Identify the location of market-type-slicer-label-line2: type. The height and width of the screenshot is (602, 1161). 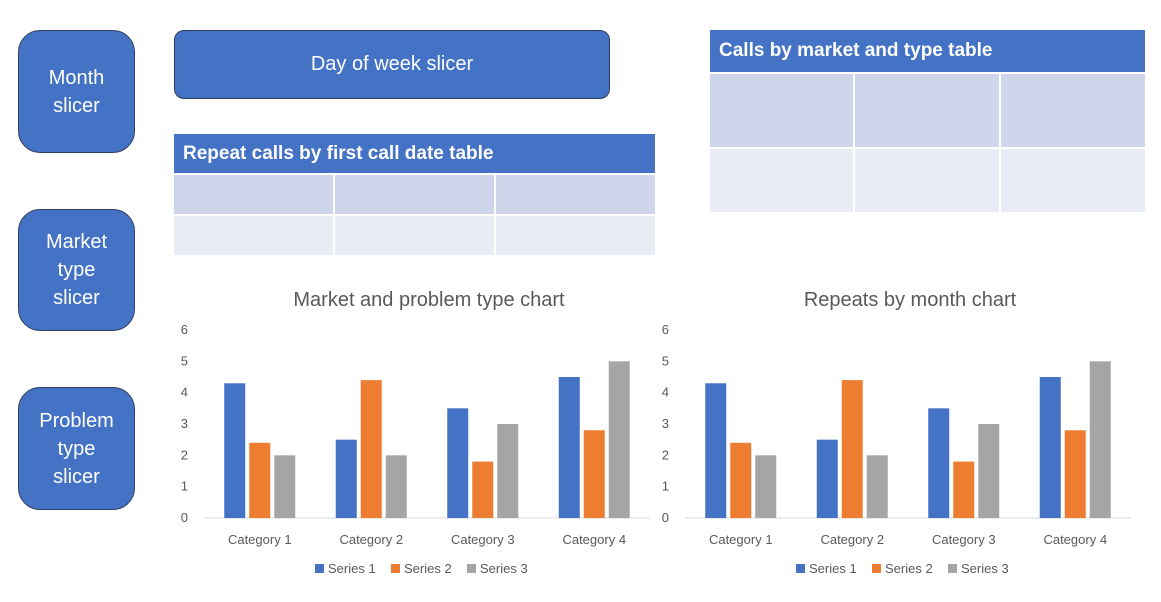
(76, 270).